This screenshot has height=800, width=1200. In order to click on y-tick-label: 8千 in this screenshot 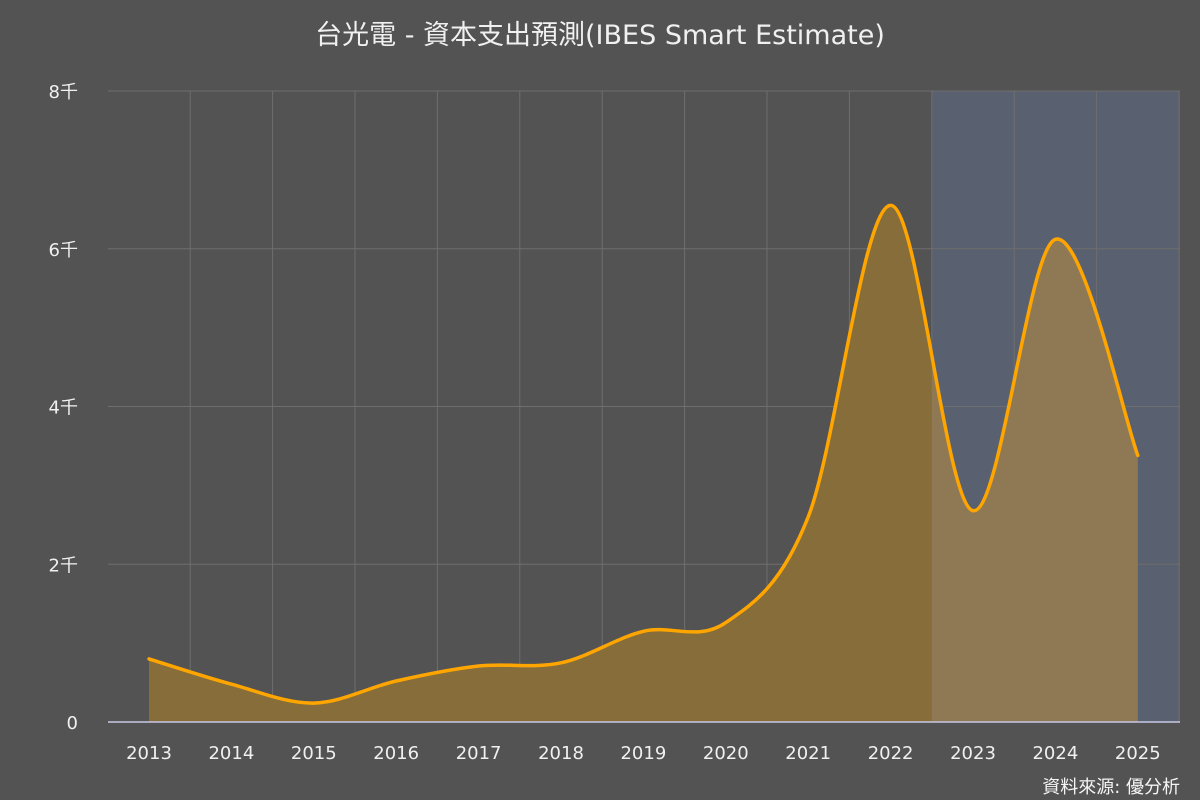, I will do `click(63, 92)`.